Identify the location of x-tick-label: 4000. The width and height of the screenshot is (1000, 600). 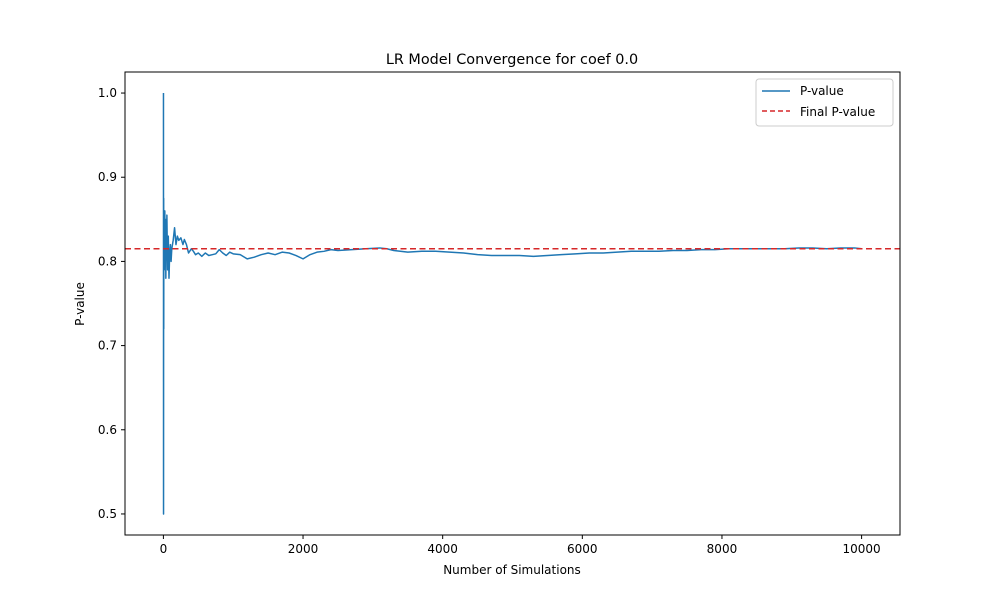
(442, 549).